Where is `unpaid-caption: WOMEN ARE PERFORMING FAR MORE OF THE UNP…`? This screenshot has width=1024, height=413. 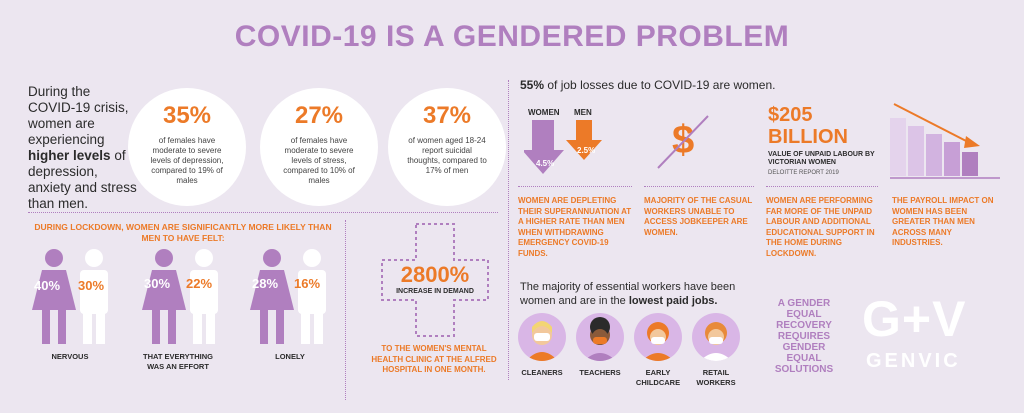 unpaid-caption: WOMEN ARE PERFORMING FAR MORE OF THE UNP… is located at coordinates (820, 227).